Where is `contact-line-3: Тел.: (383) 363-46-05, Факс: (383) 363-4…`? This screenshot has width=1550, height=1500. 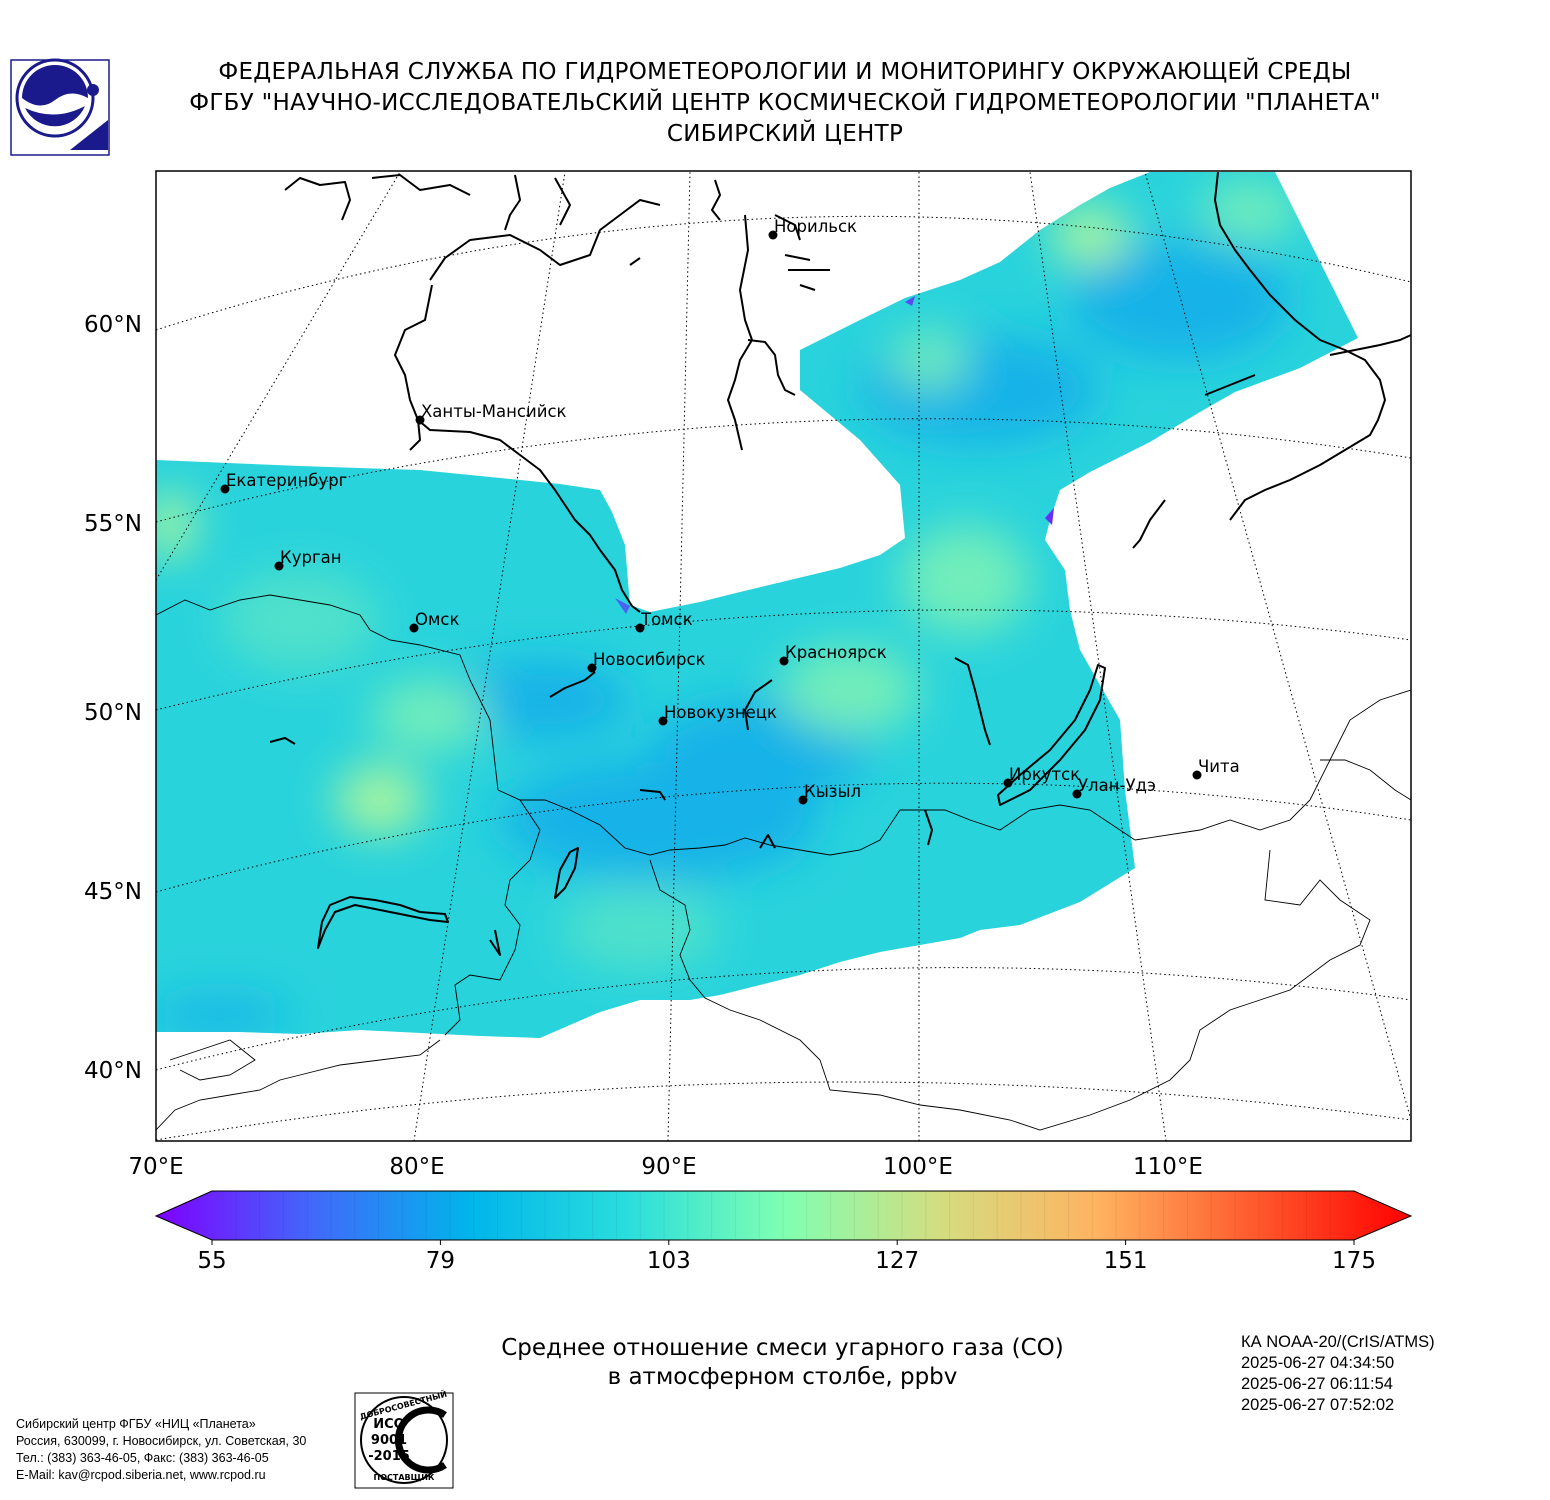 contact-line-3: Тел.: (383) 363-46-05, Факс: (383) 363-4… is located at coordinates (142, 1458).